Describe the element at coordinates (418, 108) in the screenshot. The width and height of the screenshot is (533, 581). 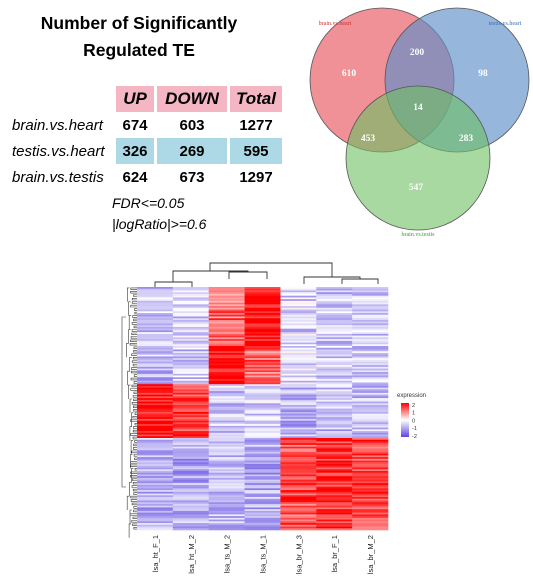
I see `venn-count-all-three: 14` at that location.